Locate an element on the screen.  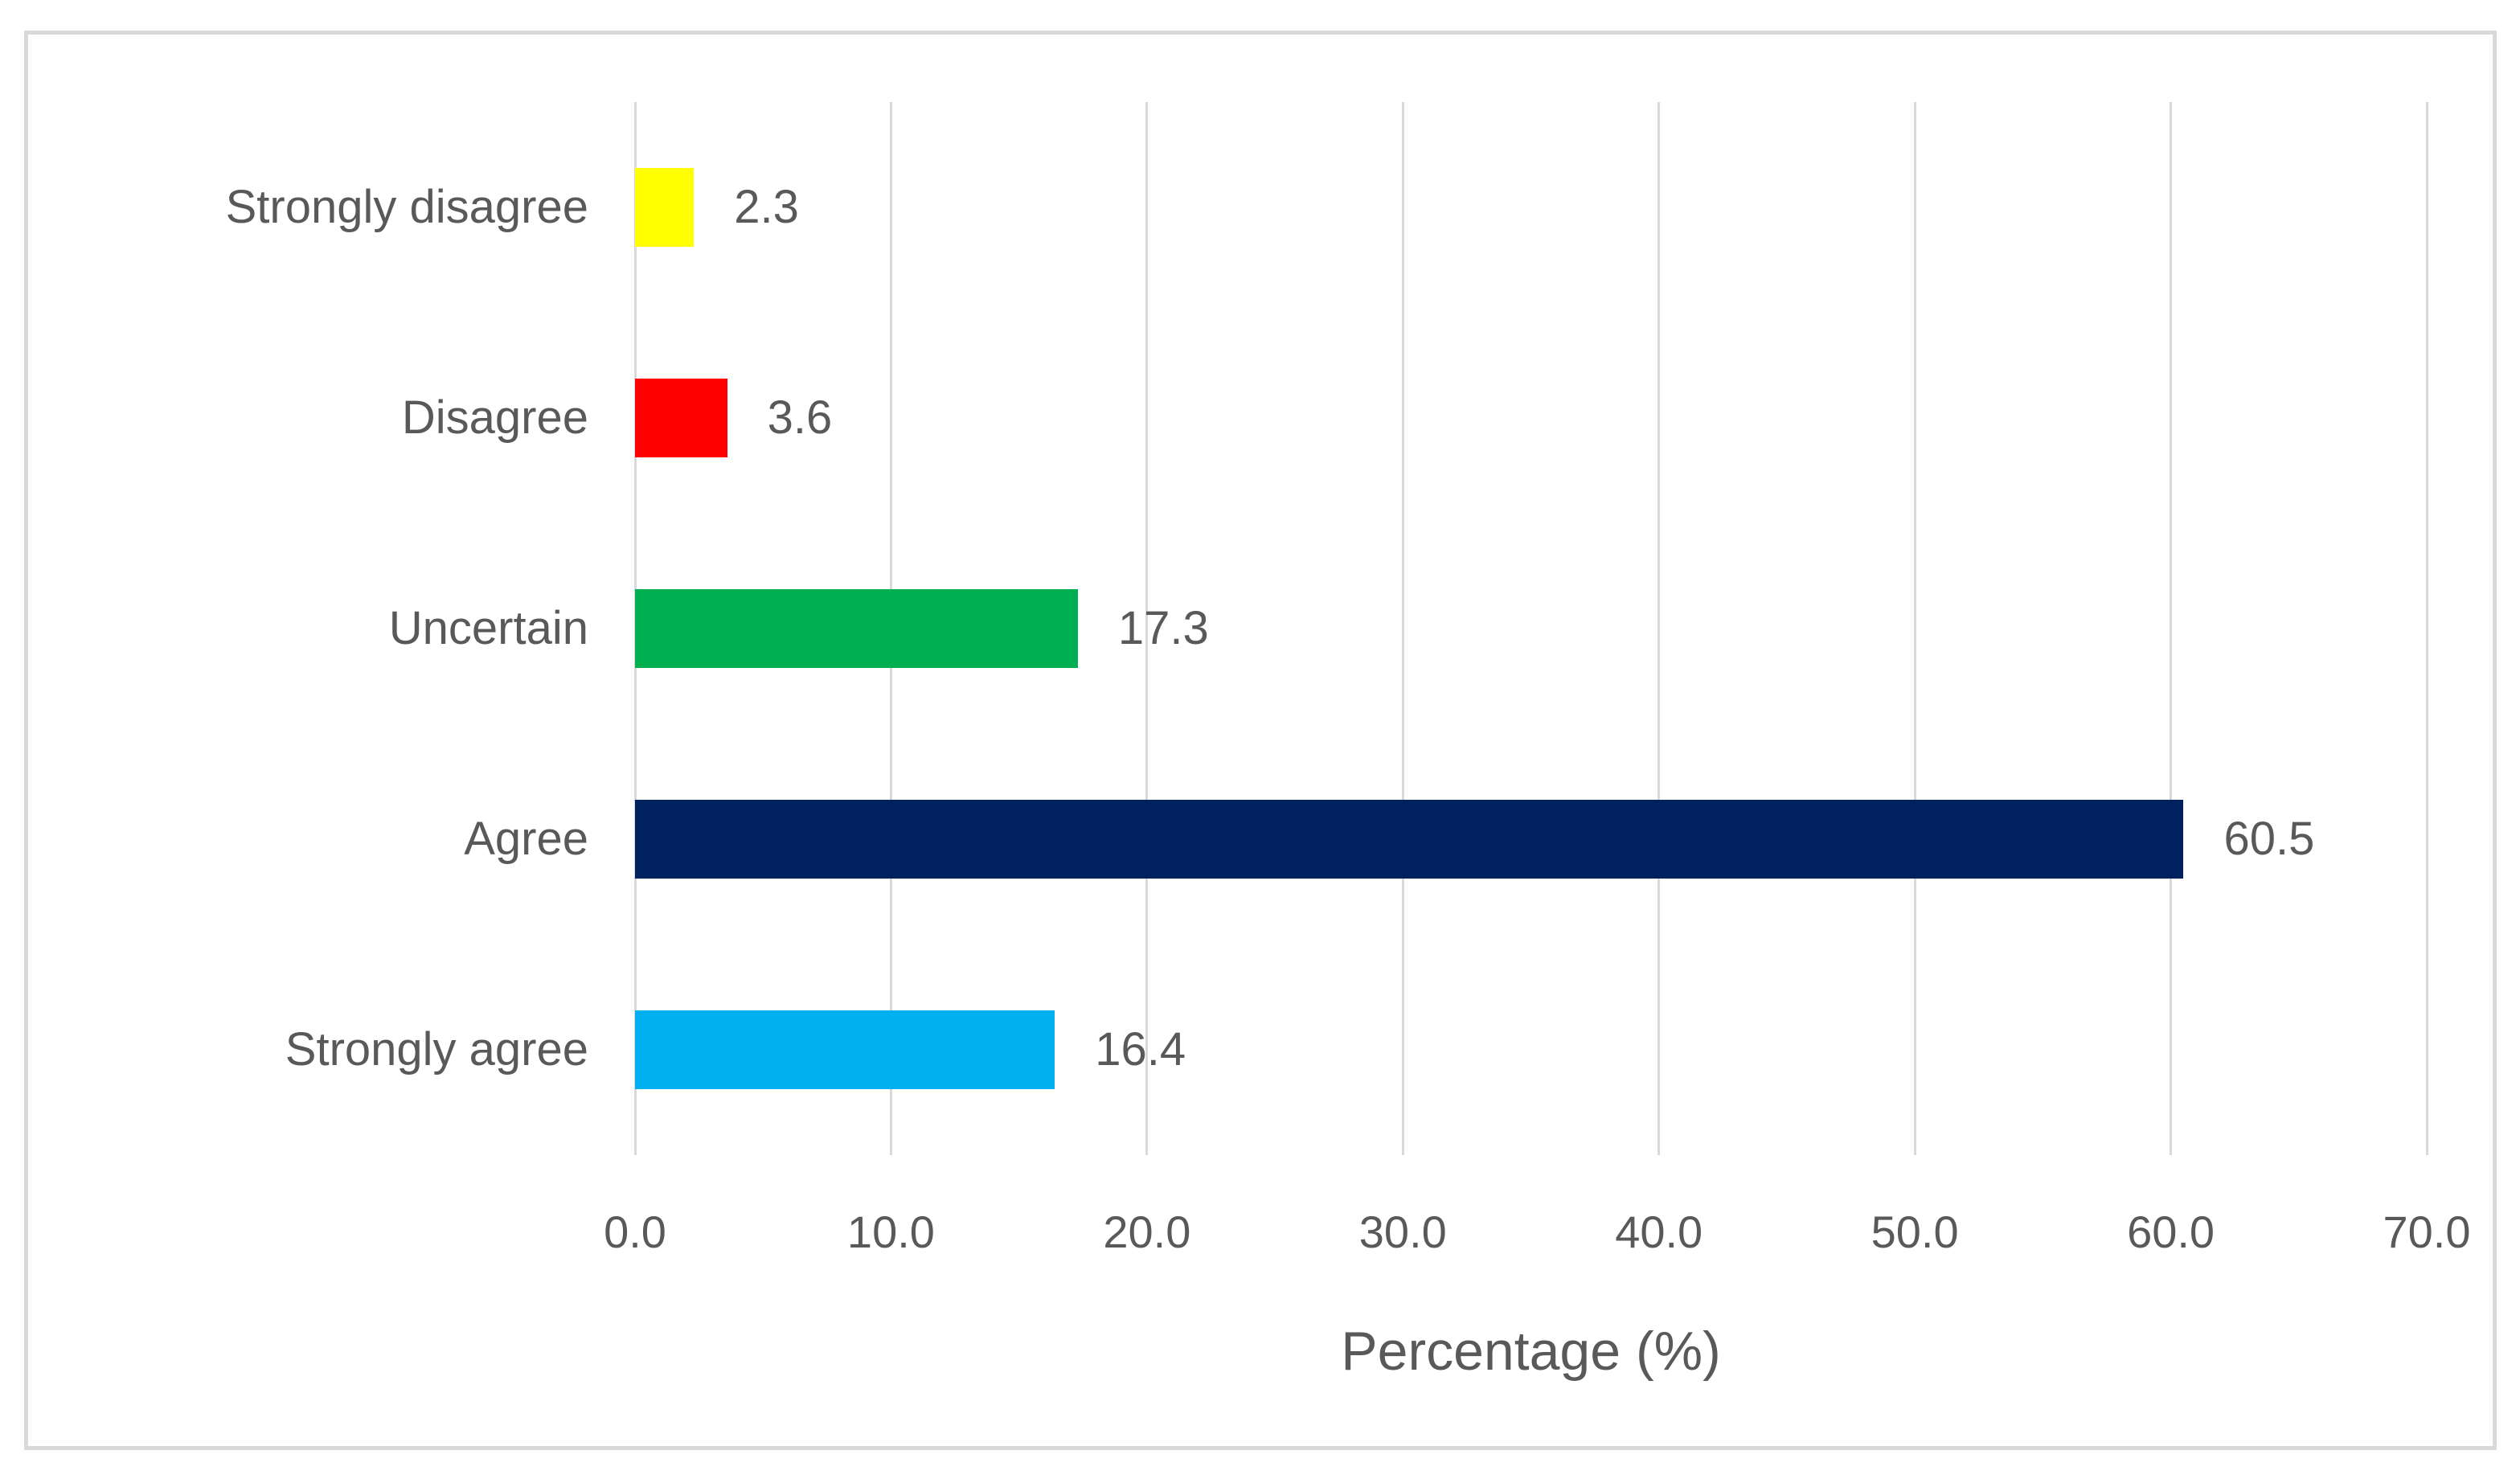
category-label: Uncertain is located at coordinates (488, 628).